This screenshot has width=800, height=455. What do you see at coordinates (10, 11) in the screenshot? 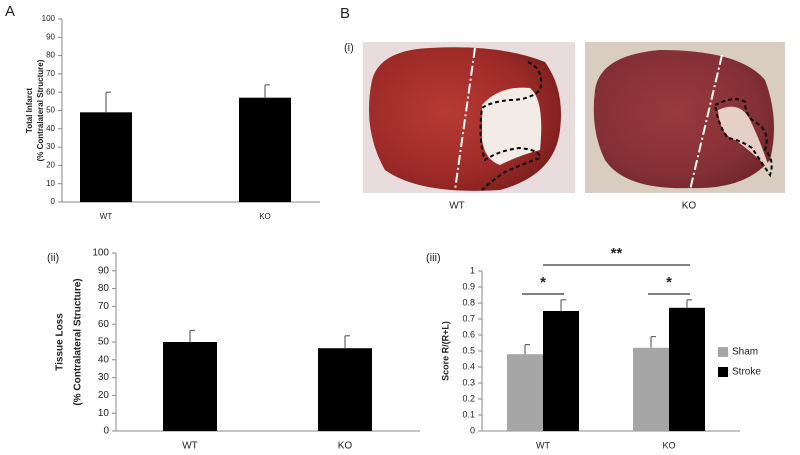
I see `panel-label: A` at bounding box center [10, 11].